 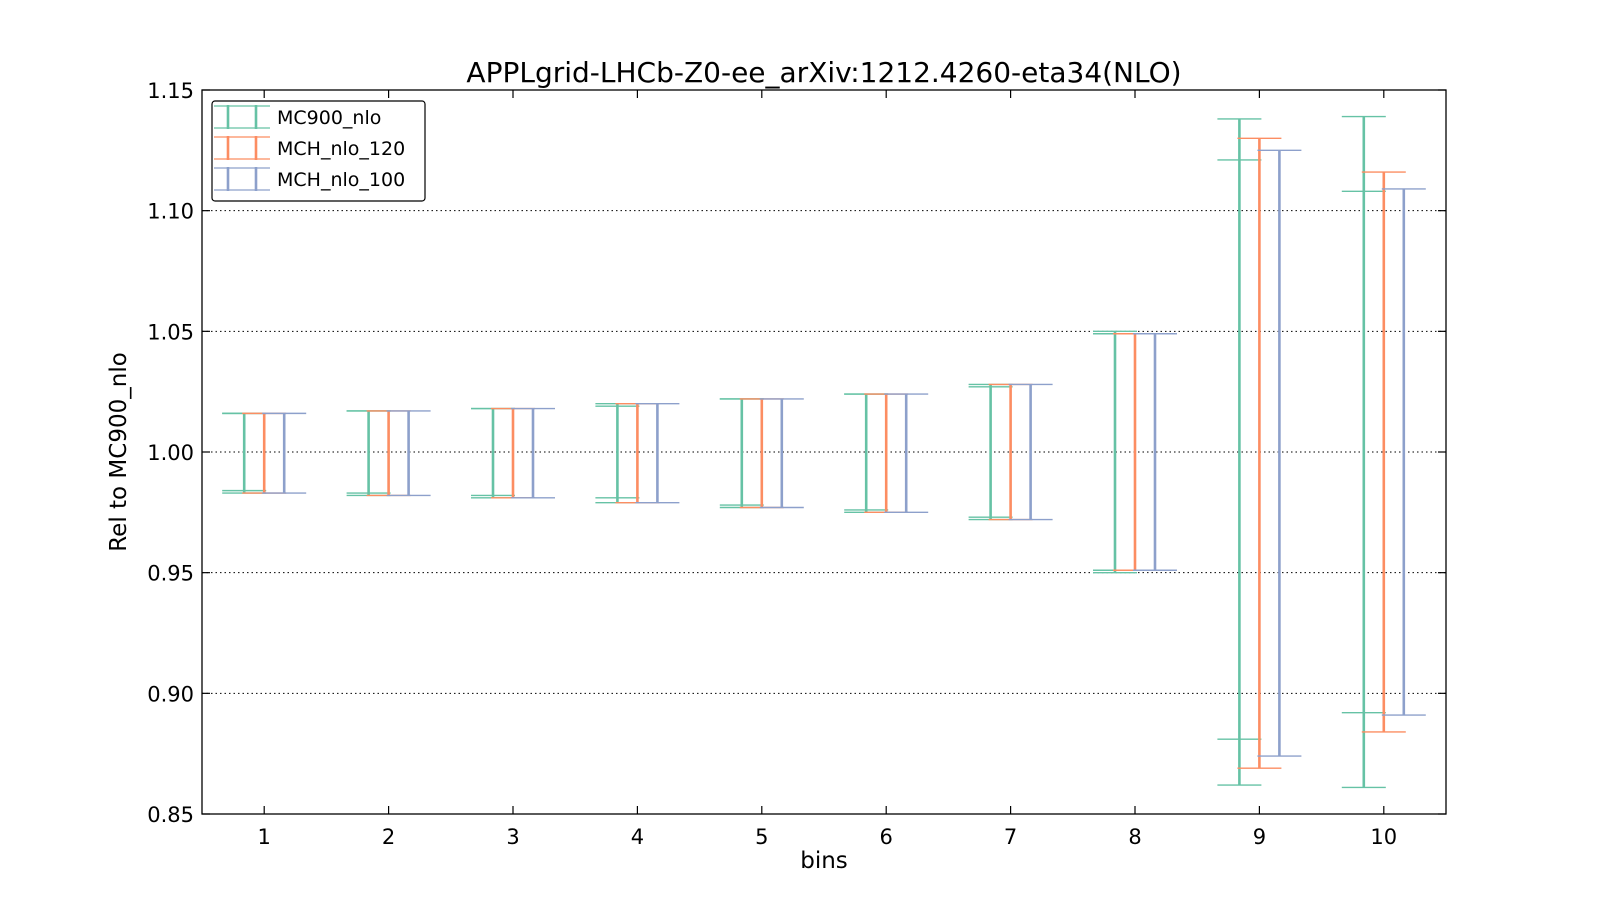 What do you see at coordinates (170, 574) in the screenshot?
I see `y-tick-label: 0.95` at bounding box center [170, 574].